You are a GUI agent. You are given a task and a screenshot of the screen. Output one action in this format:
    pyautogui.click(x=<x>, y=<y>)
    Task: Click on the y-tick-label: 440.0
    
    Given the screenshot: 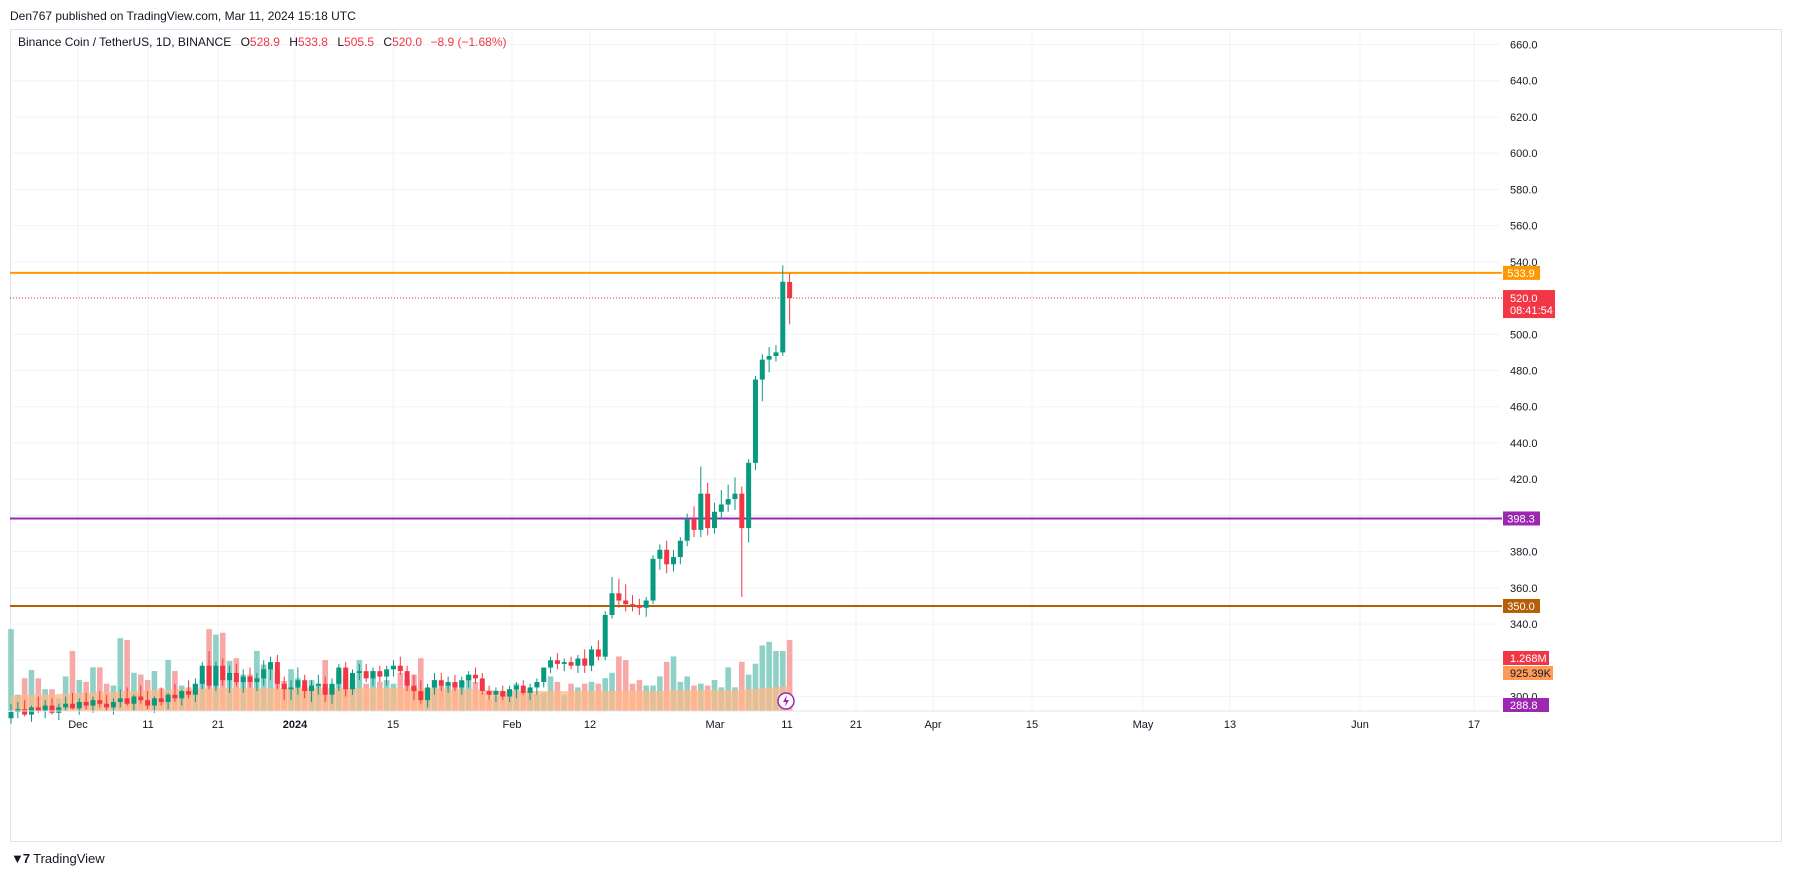 What is the action you would take?
    pyautogui.click(x=1524, y=444)
    